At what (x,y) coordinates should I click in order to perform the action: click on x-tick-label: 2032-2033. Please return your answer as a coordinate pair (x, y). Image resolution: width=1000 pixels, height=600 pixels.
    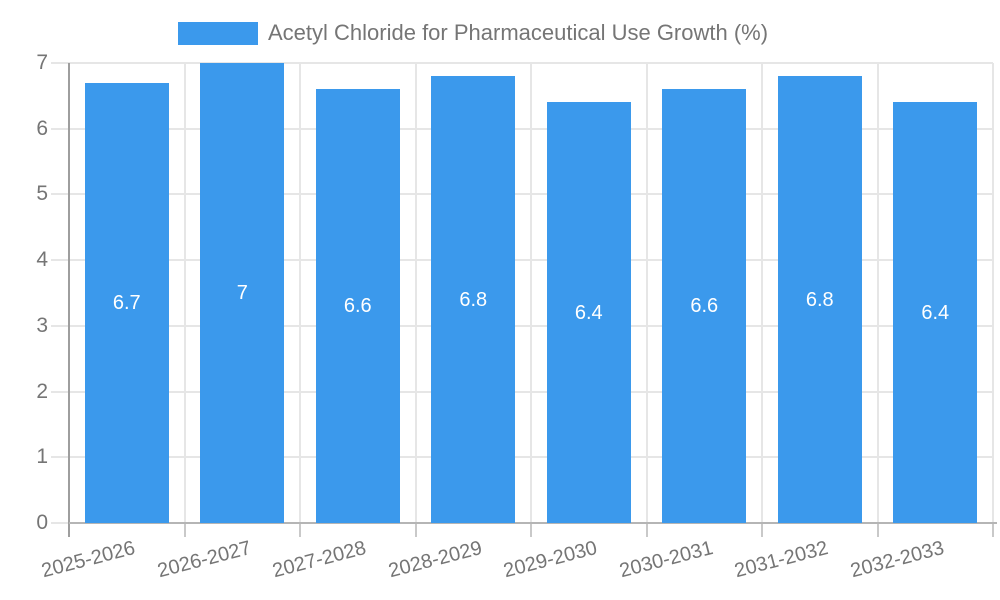
    Looking at the image, I should click on (897, 559).